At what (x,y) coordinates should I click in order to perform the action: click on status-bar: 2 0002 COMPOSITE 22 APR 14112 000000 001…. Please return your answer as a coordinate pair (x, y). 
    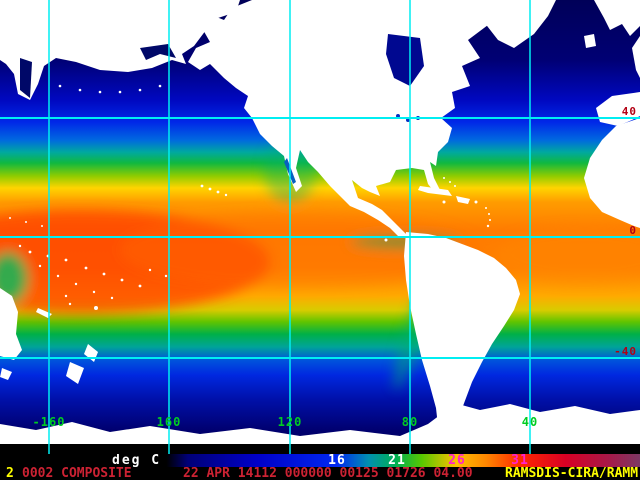
    Looking at the image, I should click on (320, 473).